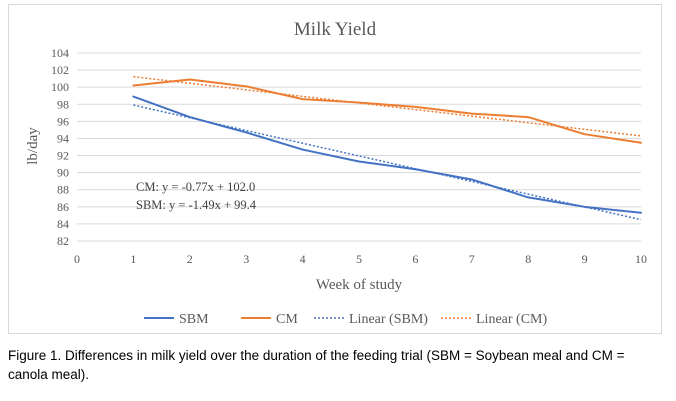 The height and width of the screenshot is (401, 676). Describe the element at coordinates (63, 121) in the screenshot. I see `y-tick-label: 96` at that location.